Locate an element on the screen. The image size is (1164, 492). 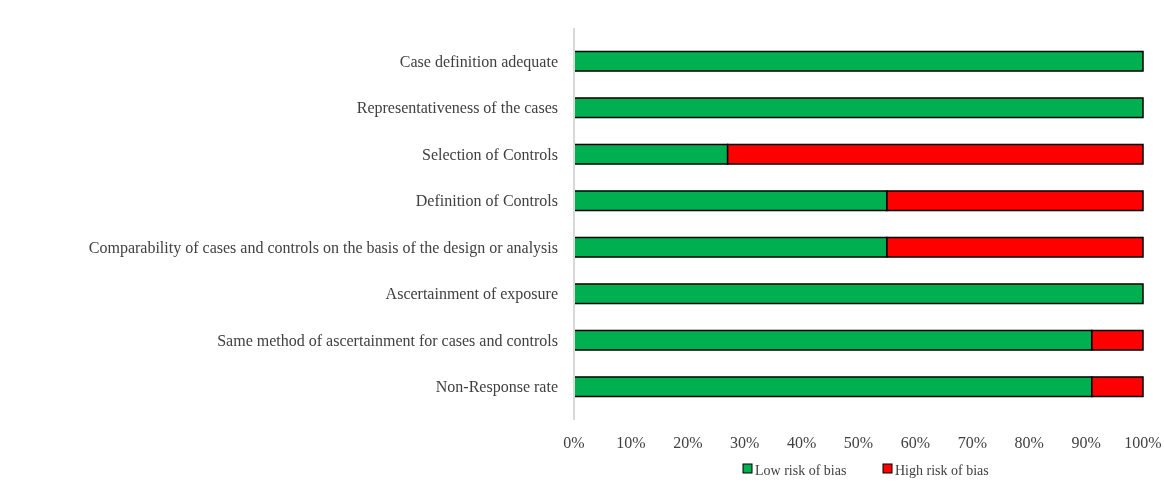
y-tick-label: Selection of Controls is located at coordinates (490, 154).